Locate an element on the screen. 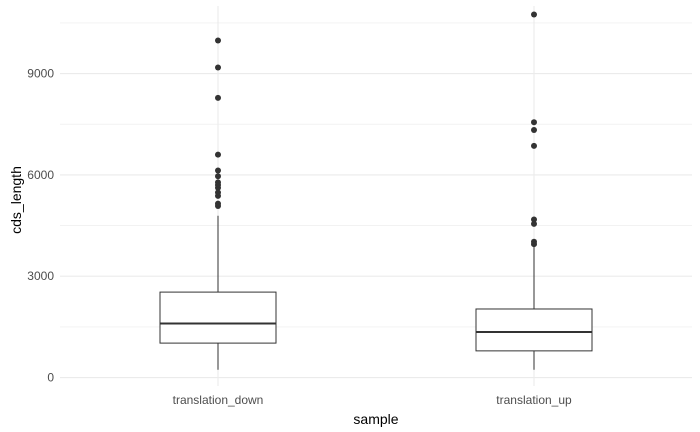 The image size is (700, 432). y-axis-title: cds_length is located at coordinates (16, 200).